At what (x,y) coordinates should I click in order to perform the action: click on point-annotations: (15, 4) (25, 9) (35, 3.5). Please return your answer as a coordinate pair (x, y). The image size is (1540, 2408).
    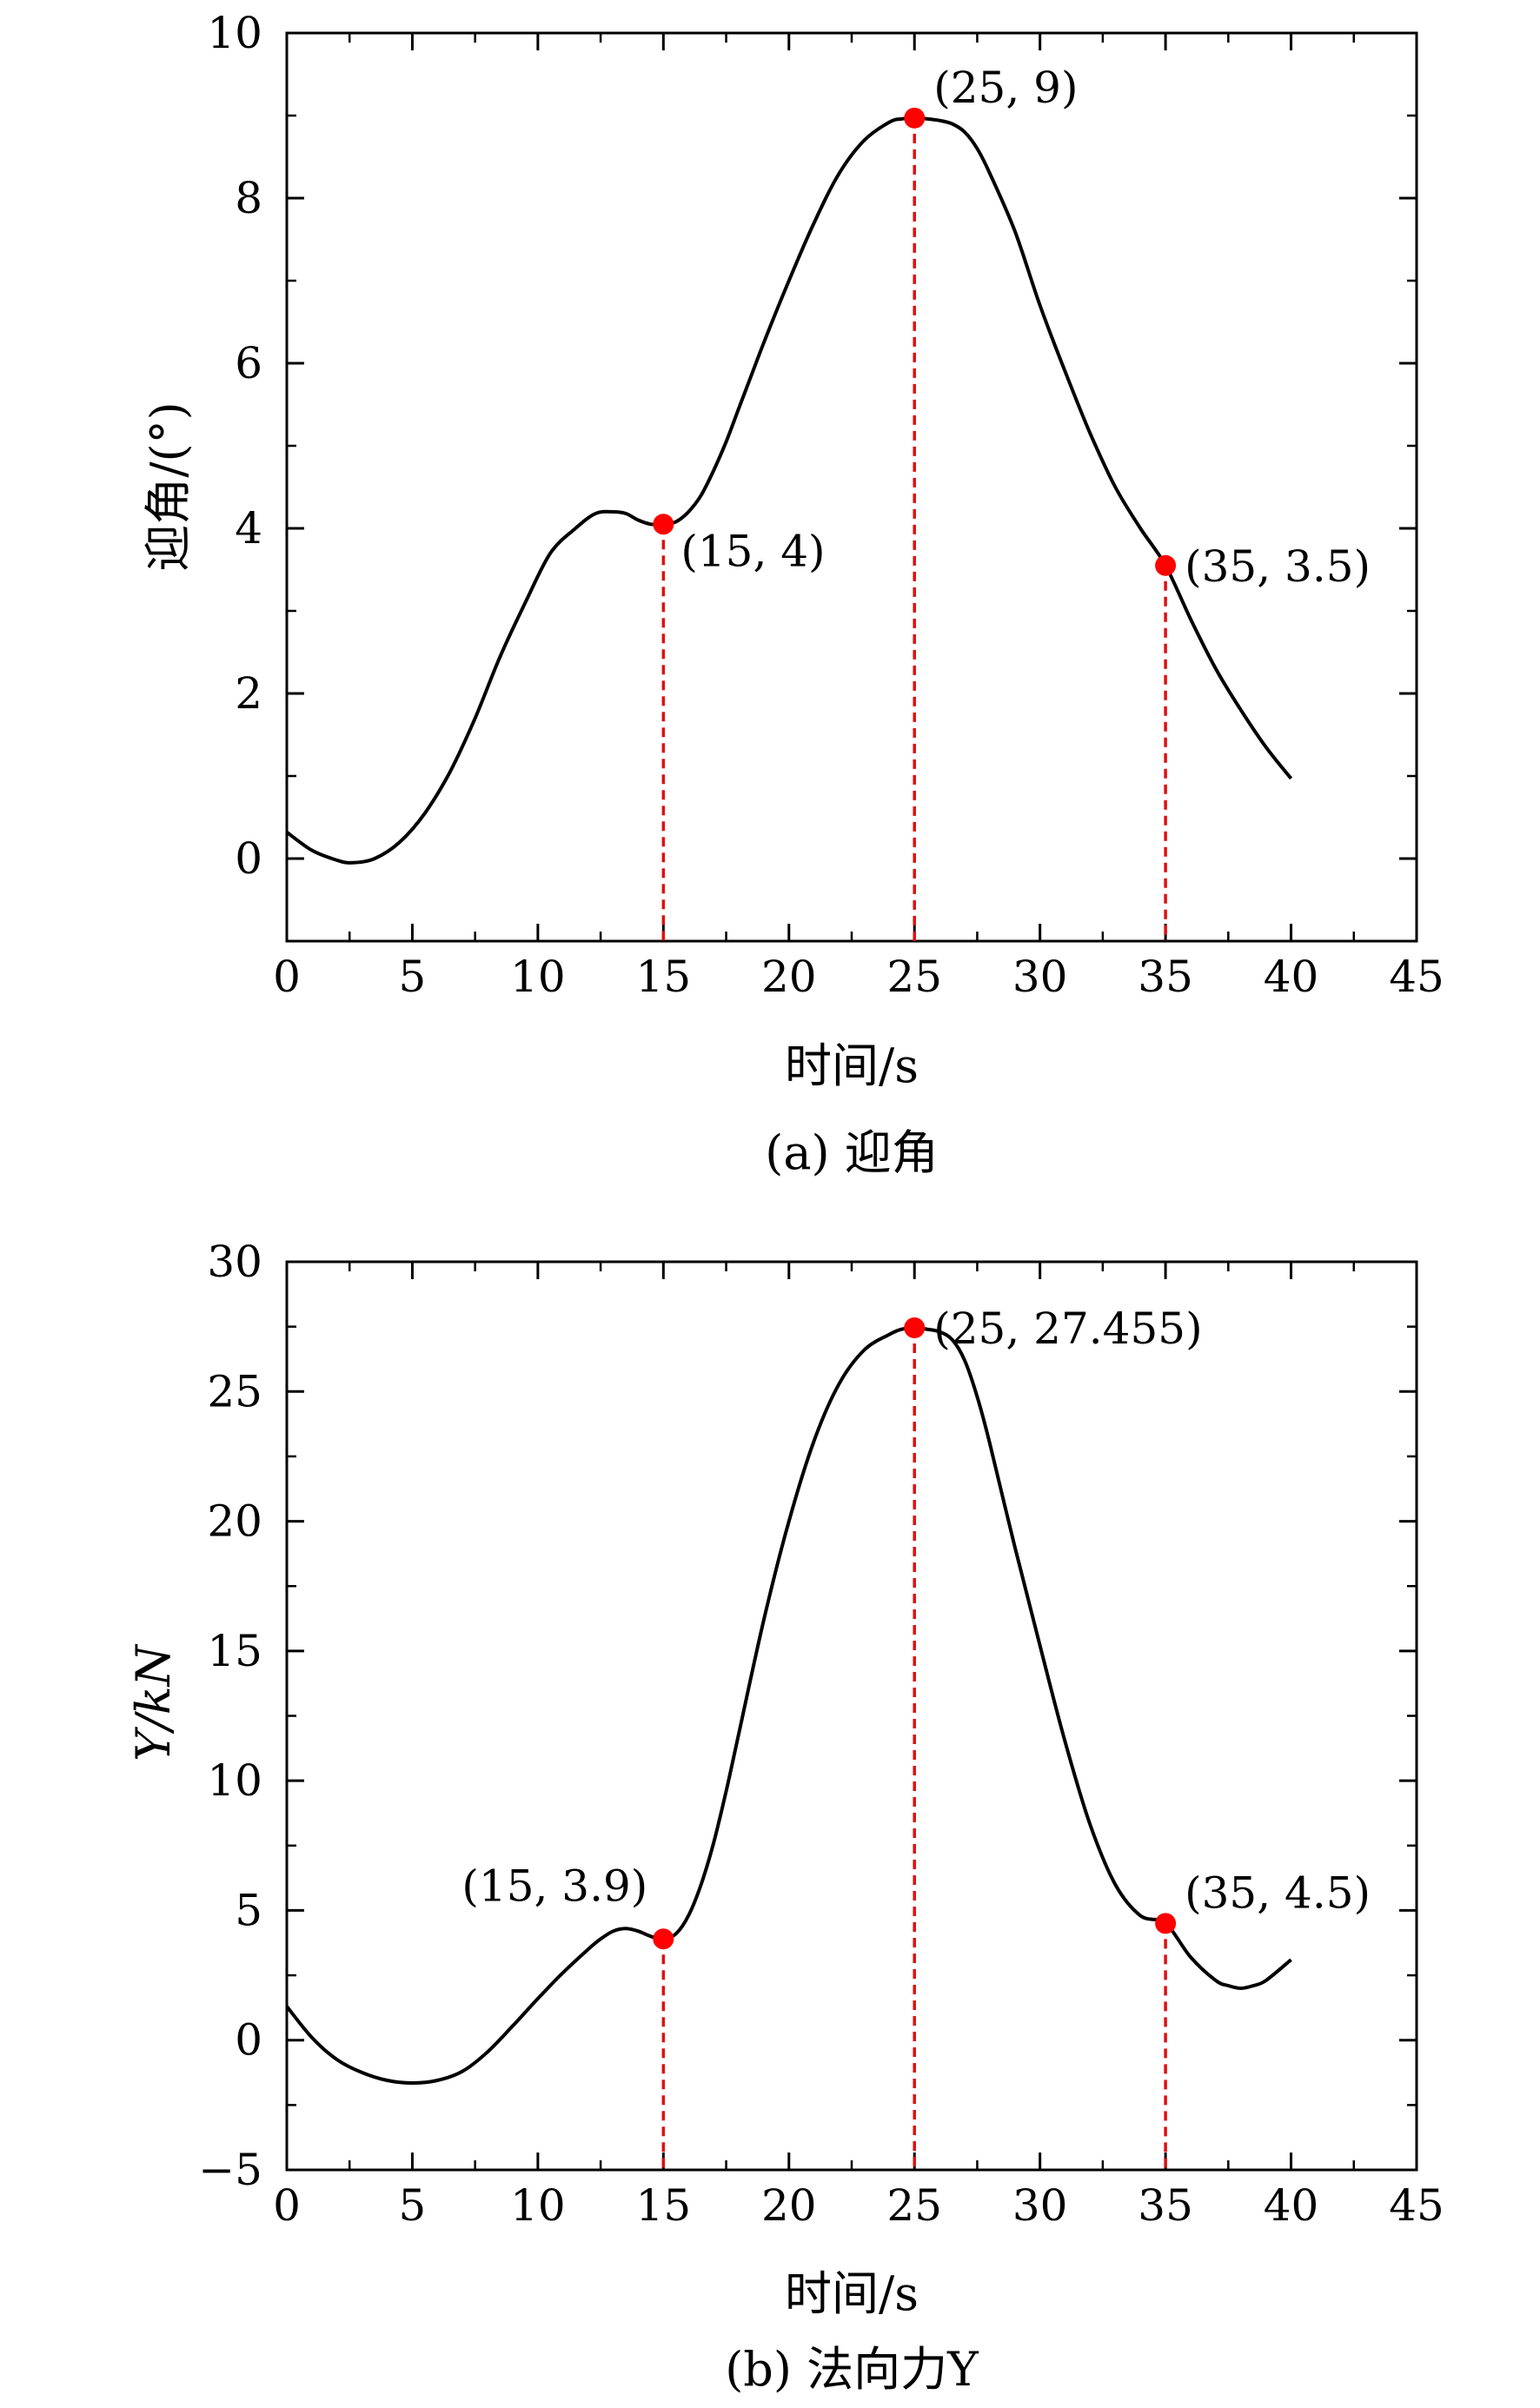
    Looking at the image, I should click on (1025, 327).